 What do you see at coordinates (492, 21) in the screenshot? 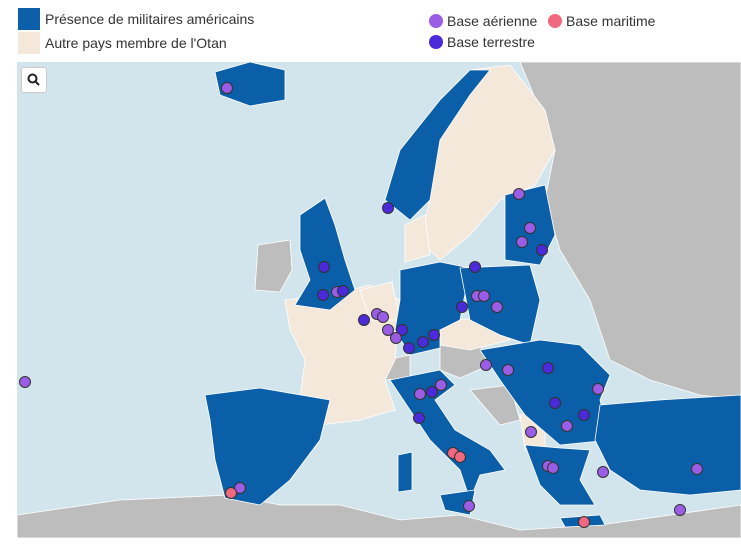
I see `legend-label: Base aérienne` at bounding box center [492, 21].